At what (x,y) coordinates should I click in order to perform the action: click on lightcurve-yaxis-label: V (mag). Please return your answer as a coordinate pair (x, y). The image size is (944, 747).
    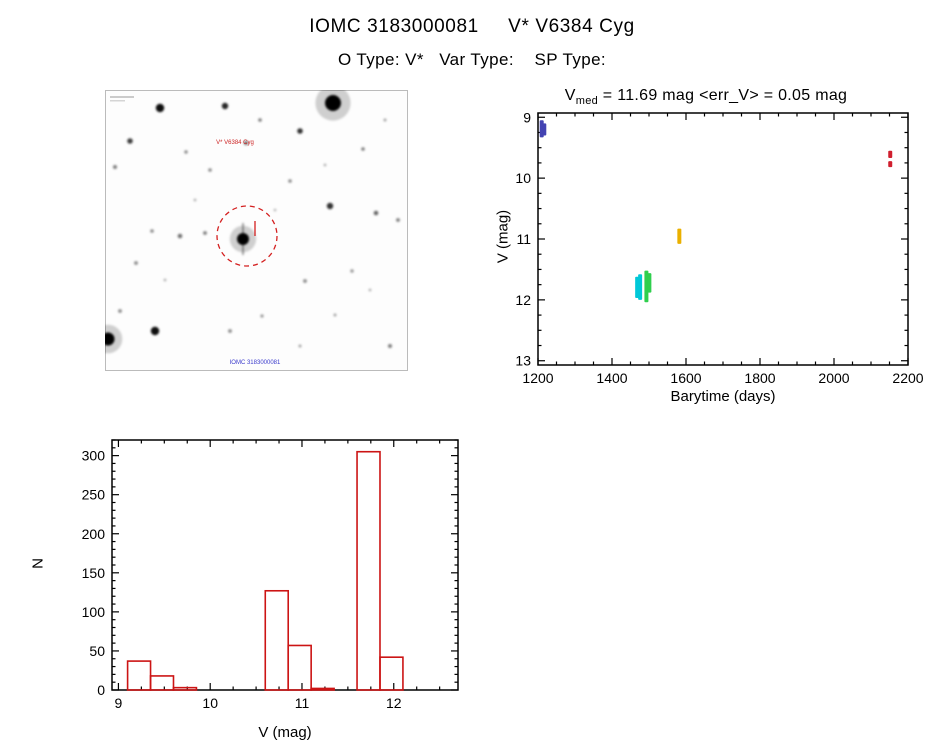
    Looking at the image, I should click on (503, 236).